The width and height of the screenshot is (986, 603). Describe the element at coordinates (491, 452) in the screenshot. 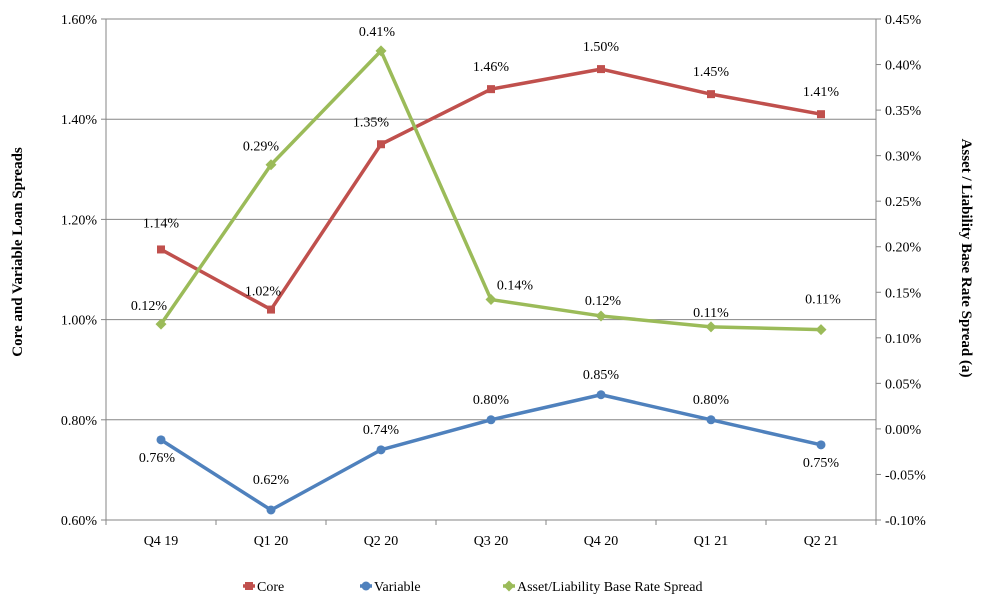

I see `variable-line` at that location.